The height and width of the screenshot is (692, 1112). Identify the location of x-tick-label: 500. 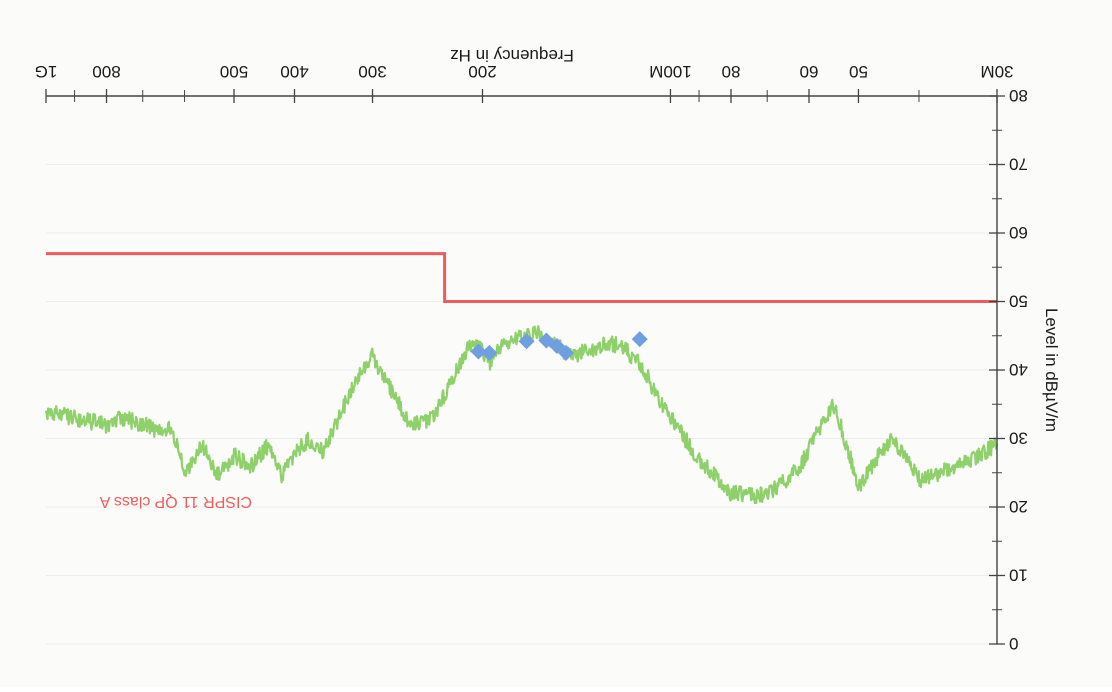
(234, 71).